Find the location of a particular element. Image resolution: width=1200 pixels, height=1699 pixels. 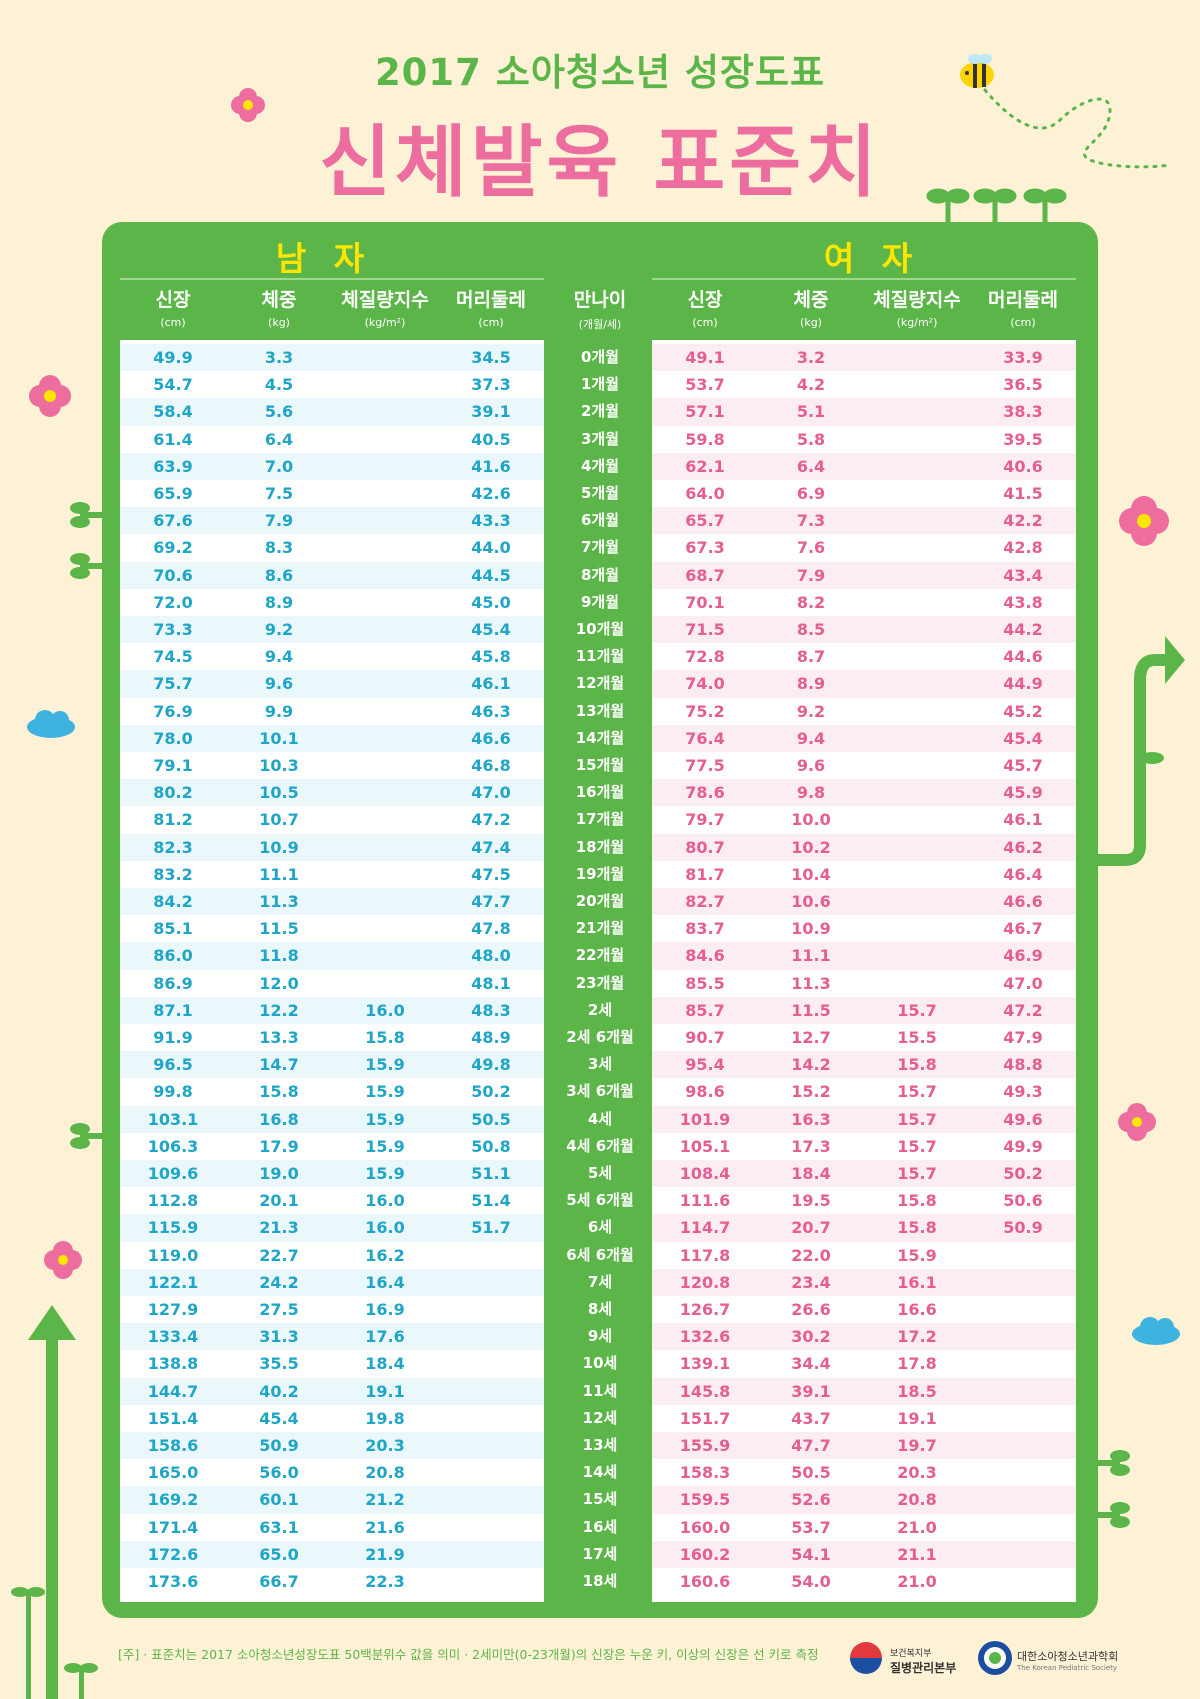

girls-head-header: 머리둘레 (cm) is located at coordinates (1023, 309).